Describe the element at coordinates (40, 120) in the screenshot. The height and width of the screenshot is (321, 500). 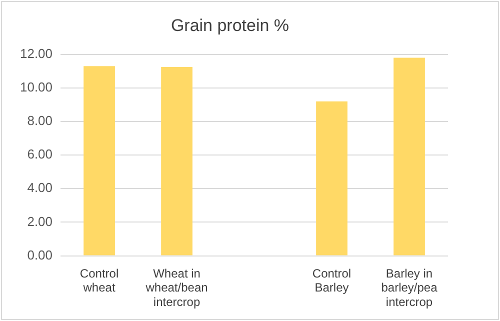
I see `y-tick-label: 8.00` at that location.